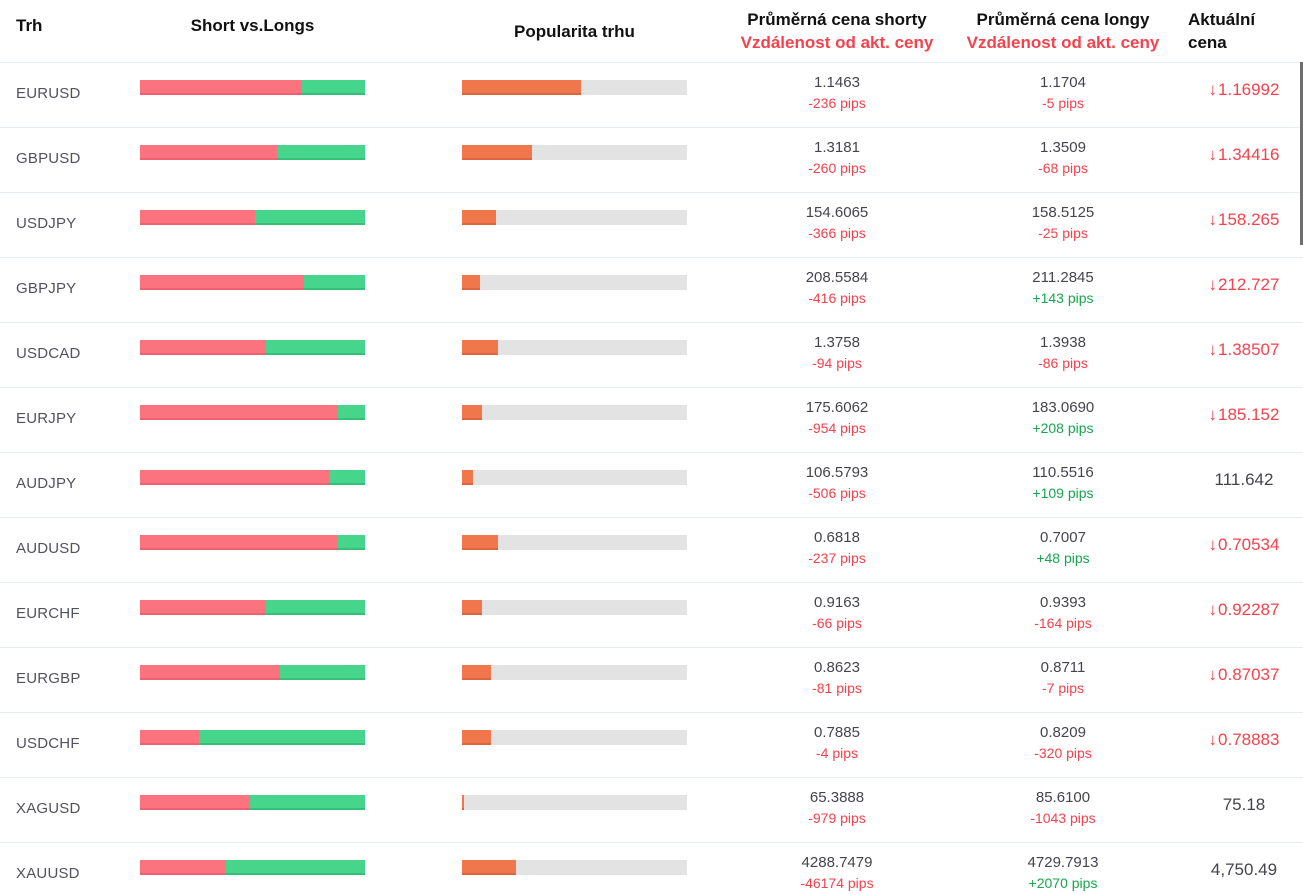 The image size is (1303, 895). What do you see at coordinates (48, 873) in the screenshot?
I see `market-symbol: XAUUSD` at bounding box center [48, 873].